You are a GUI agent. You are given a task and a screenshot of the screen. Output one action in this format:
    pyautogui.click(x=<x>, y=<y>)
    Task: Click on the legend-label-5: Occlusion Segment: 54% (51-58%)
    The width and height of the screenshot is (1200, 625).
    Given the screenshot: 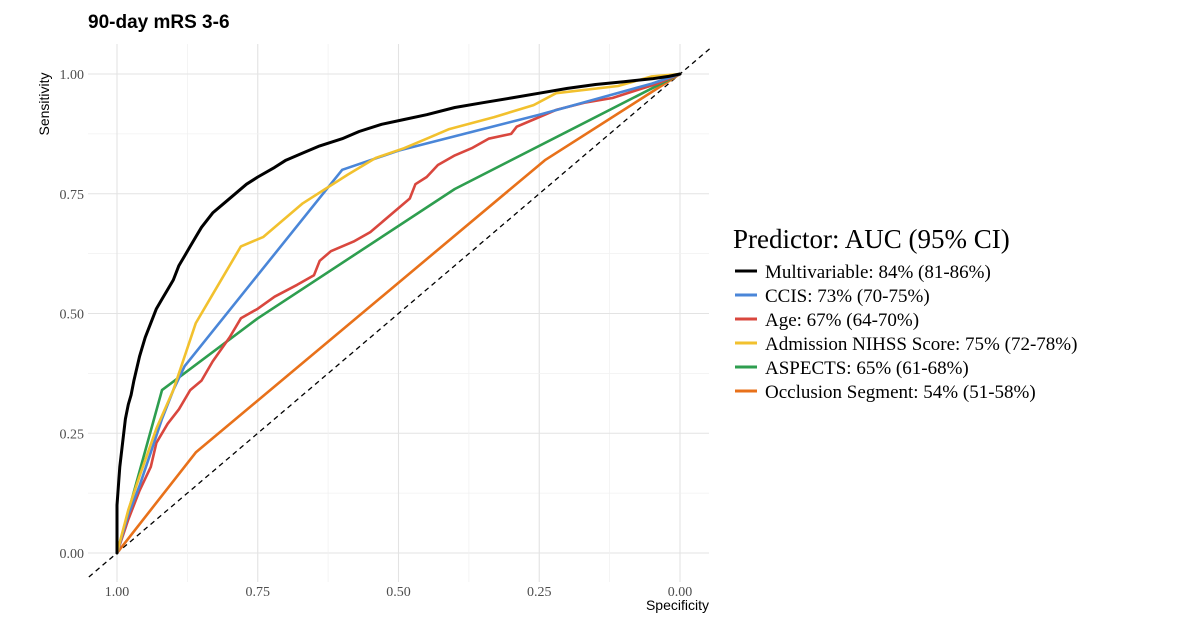 What is the action you would take?
    pyautogui.click(x=900, y=392)
    